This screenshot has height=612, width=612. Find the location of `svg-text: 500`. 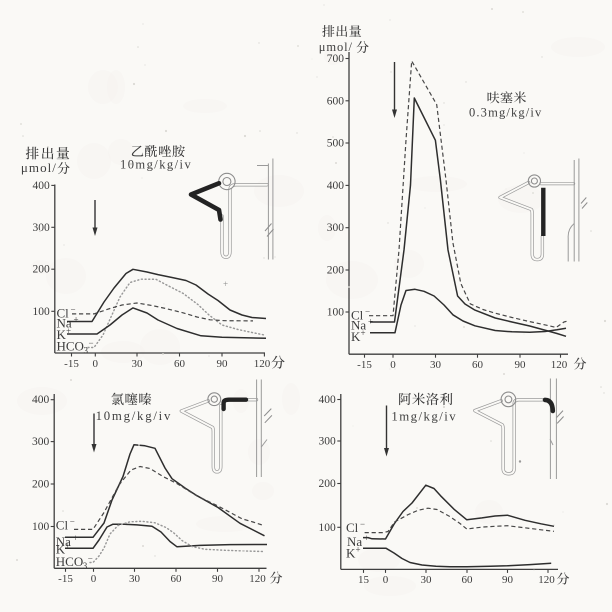

svg-text: 500 is located at coordinates (336, 144).